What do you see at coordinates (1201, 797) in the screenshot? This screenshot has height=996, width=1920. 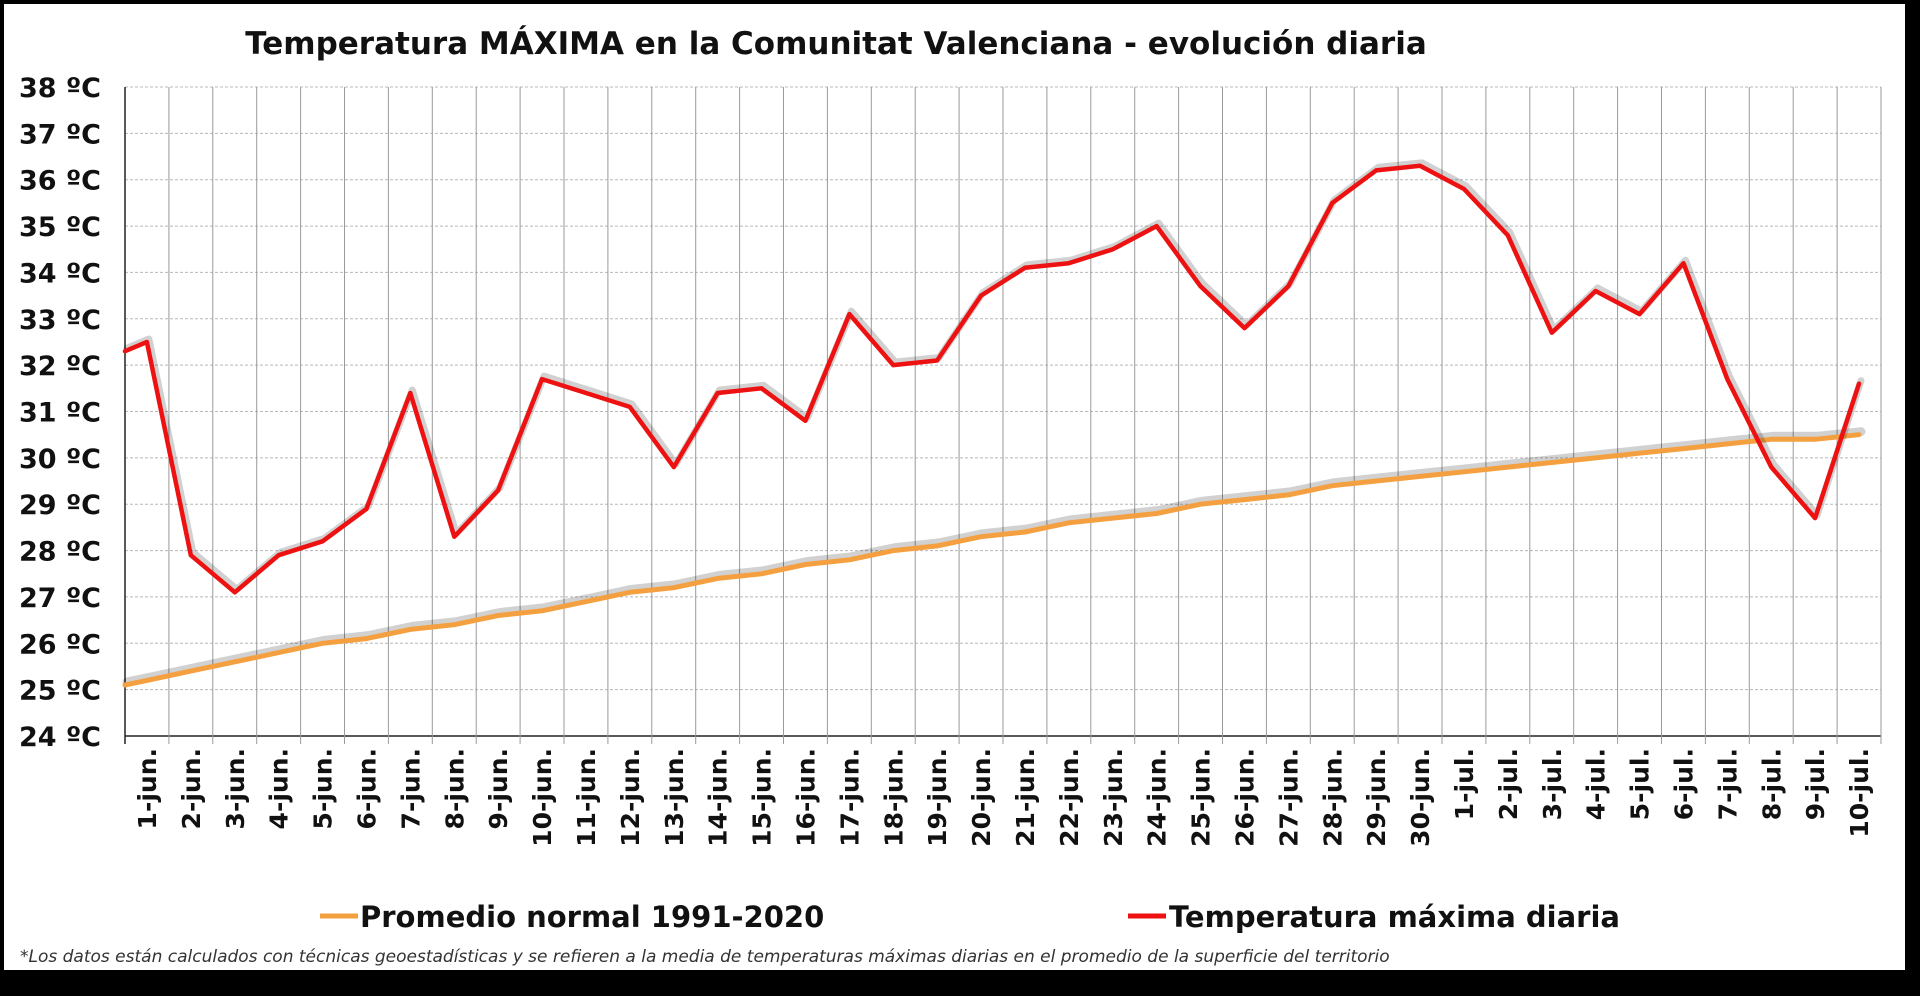 I see `x-tick-label: 25-jun.` at bounding box center [1201, 797].